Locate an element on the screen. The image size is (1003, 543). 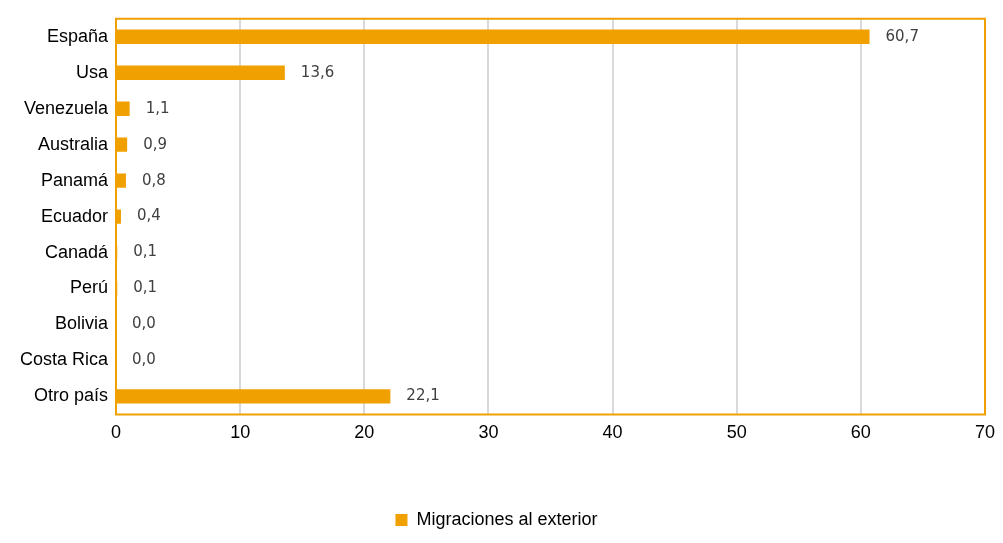
y-tick-label: Otro país is located at coordinates (70, 395).